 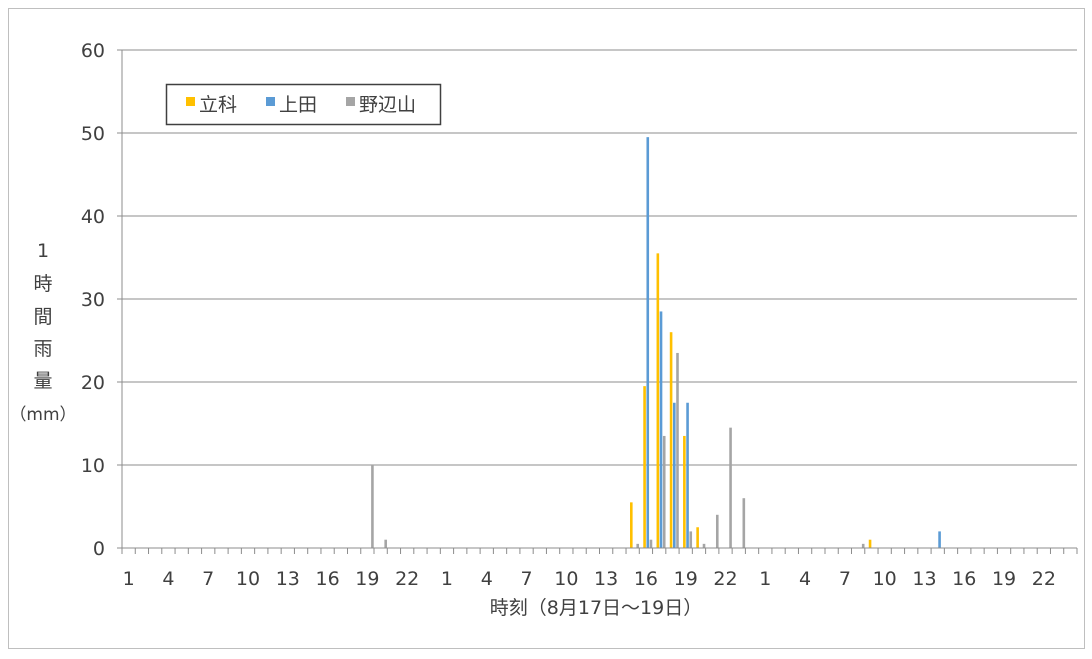 I want to click on legend-box, so click(x=303, y=104).